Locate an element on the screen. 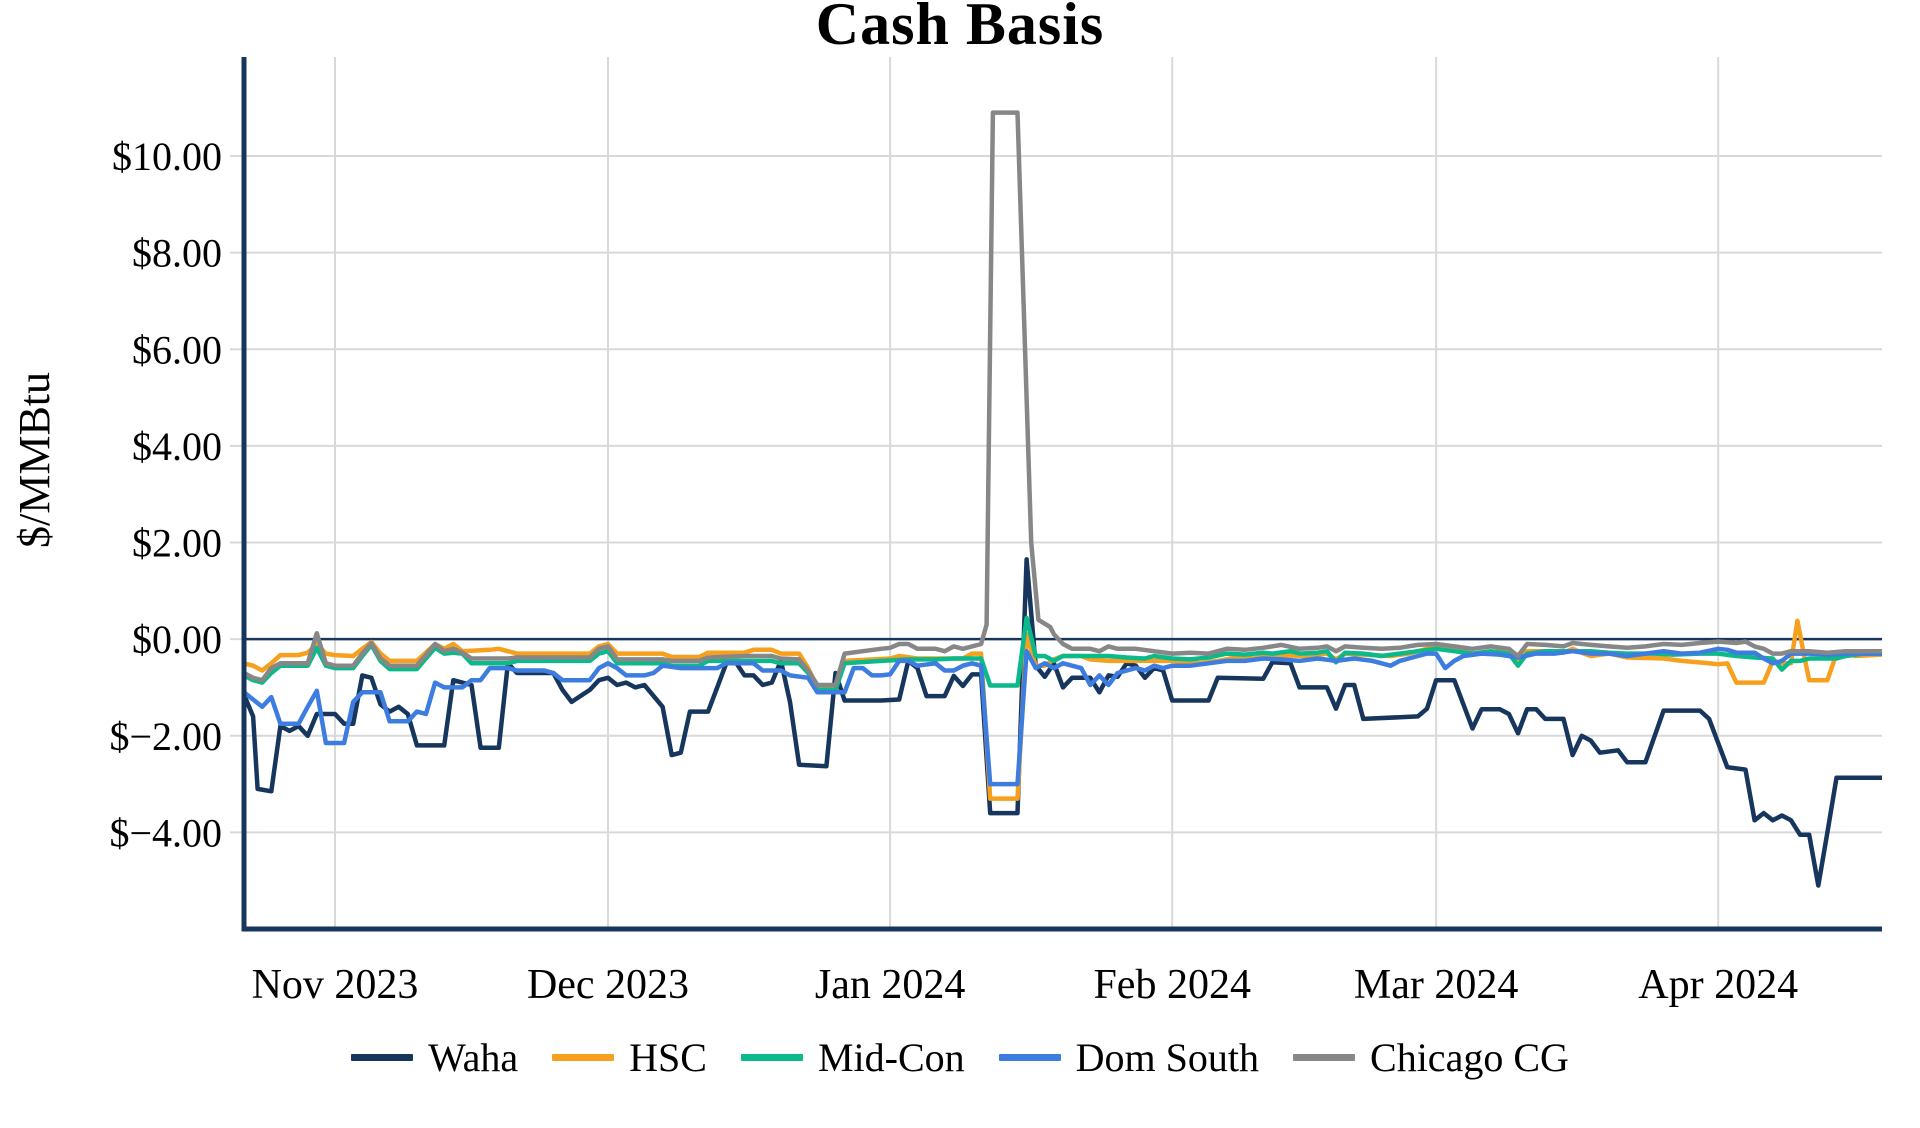  dom-south-line-swatch is located at coordinates (1029, 1057).